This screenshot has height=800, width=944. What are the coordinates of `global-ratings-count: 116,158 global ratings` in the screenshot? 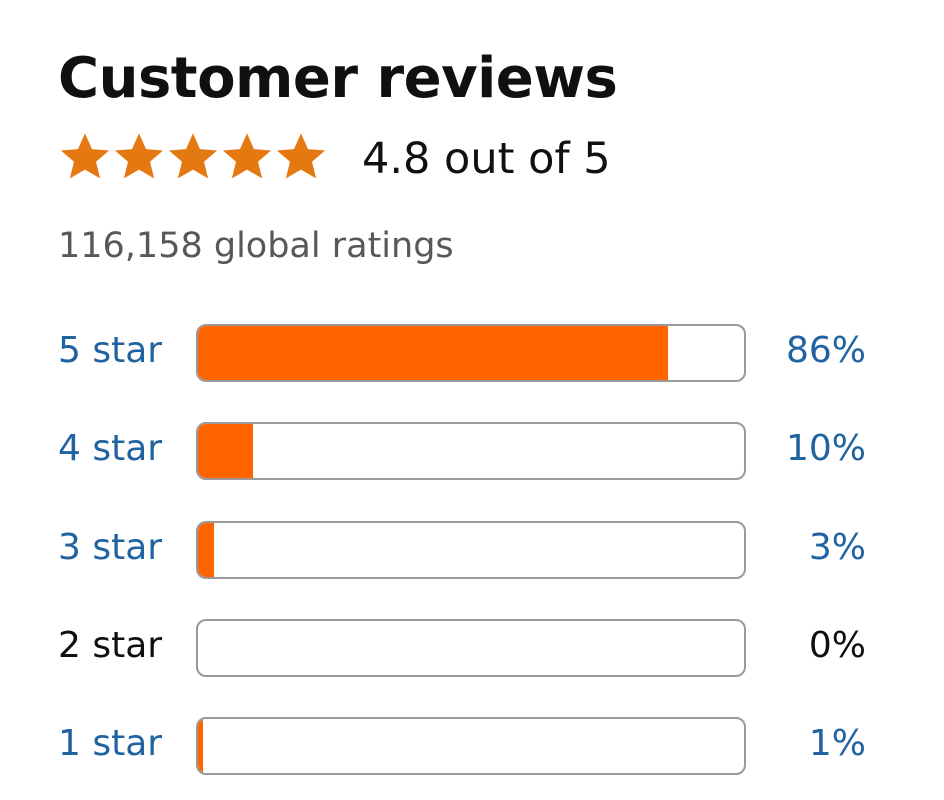 It's located at (256, 246).